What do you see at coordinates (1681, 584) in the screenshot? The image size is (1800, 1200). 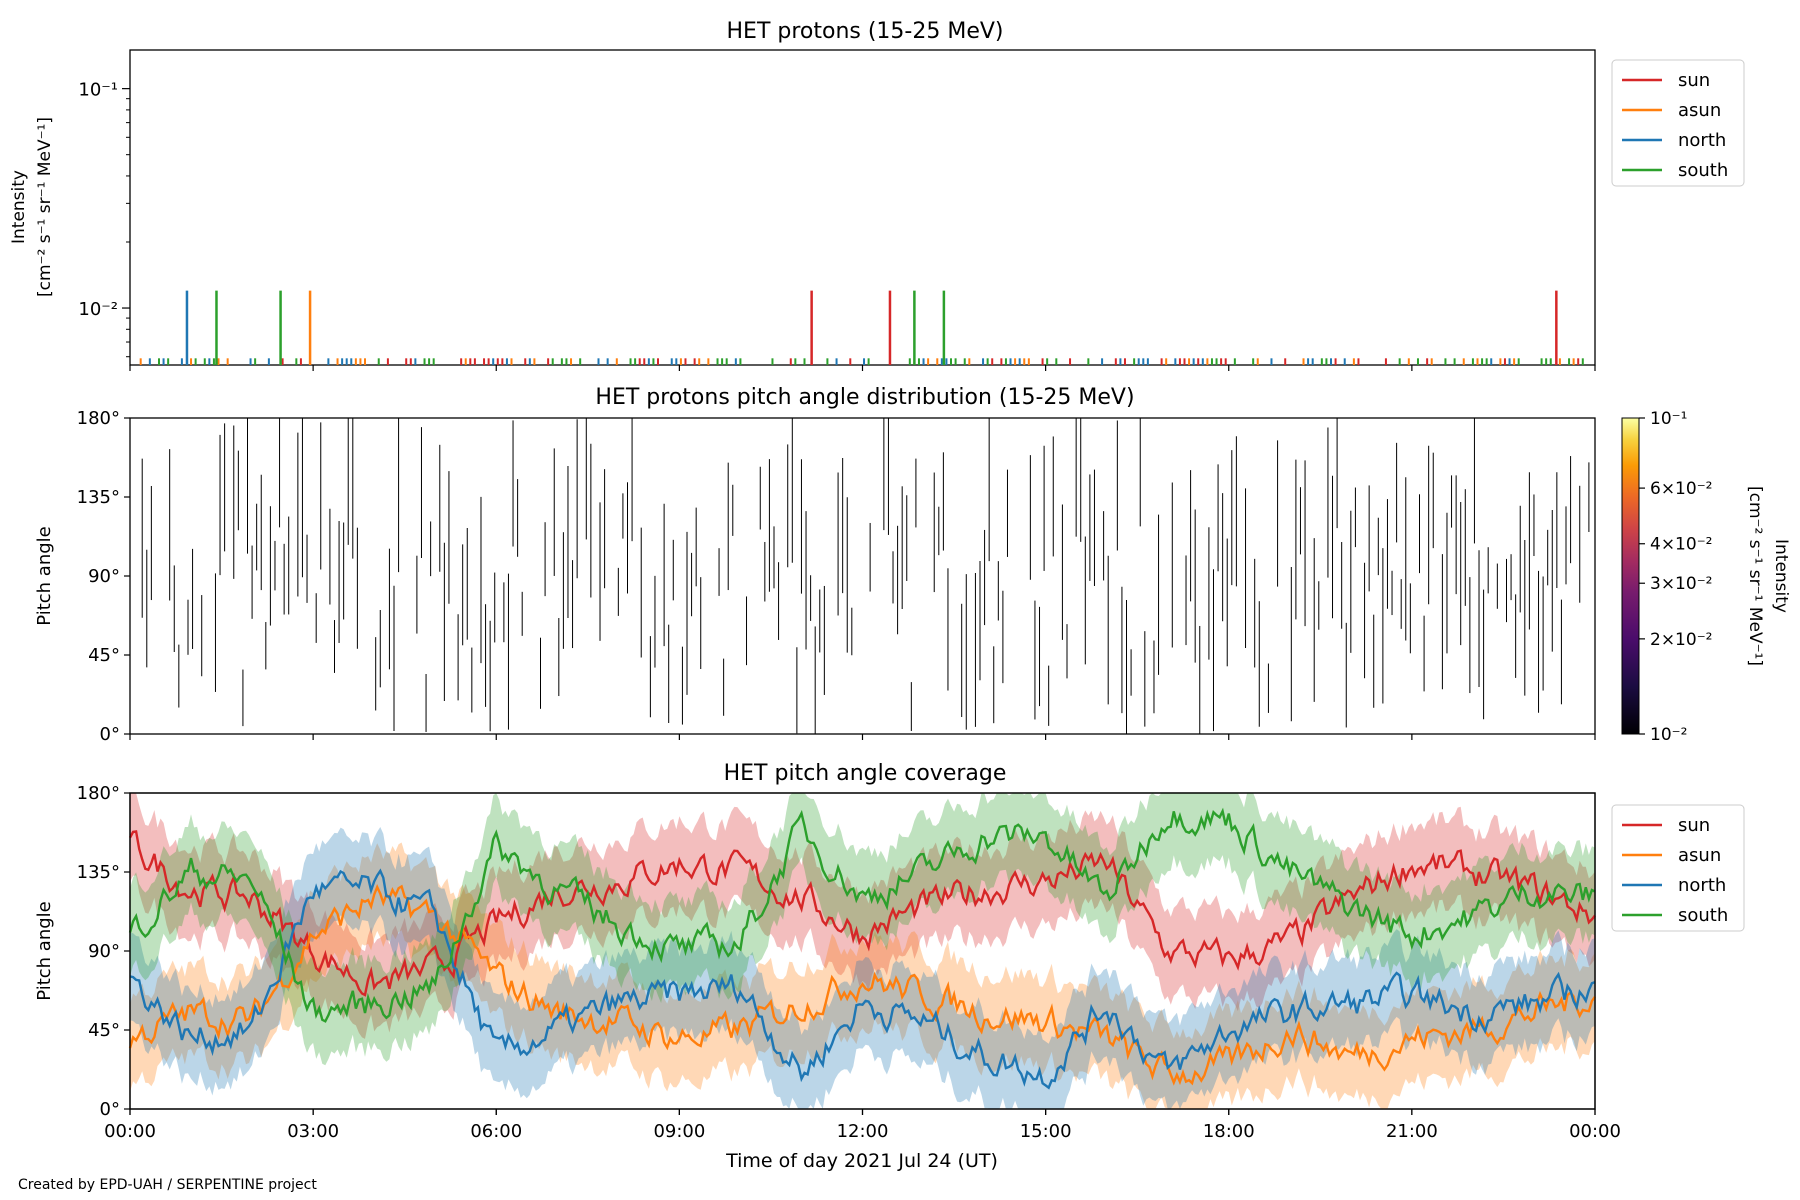 I see `colorbar-tick-label: 3×10⁻²` at bounding box center [1681, 584].